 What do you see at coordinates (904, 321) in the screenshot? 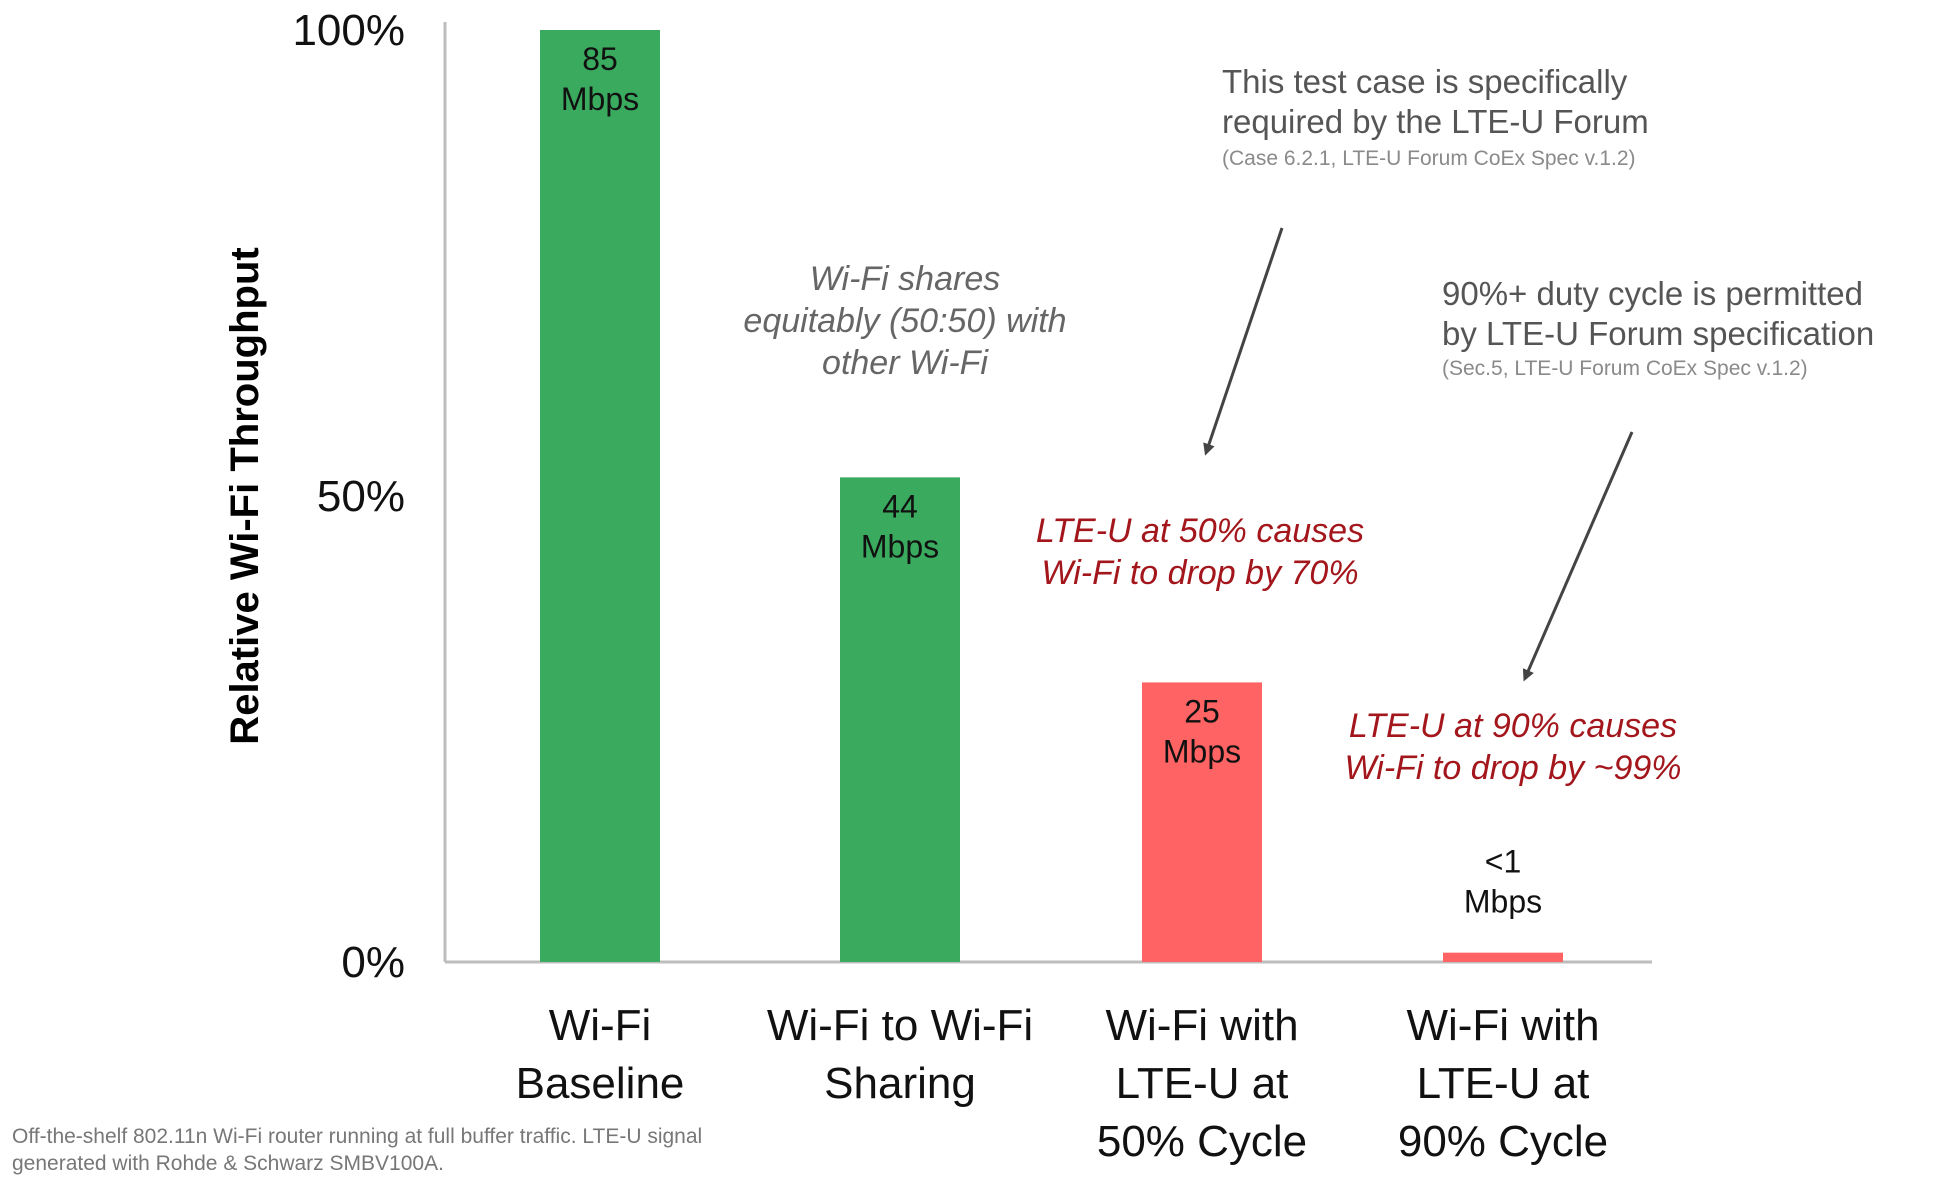
I see `sharing-note-line-2: equitably (50:50) with` at bounding box center [904, 321].